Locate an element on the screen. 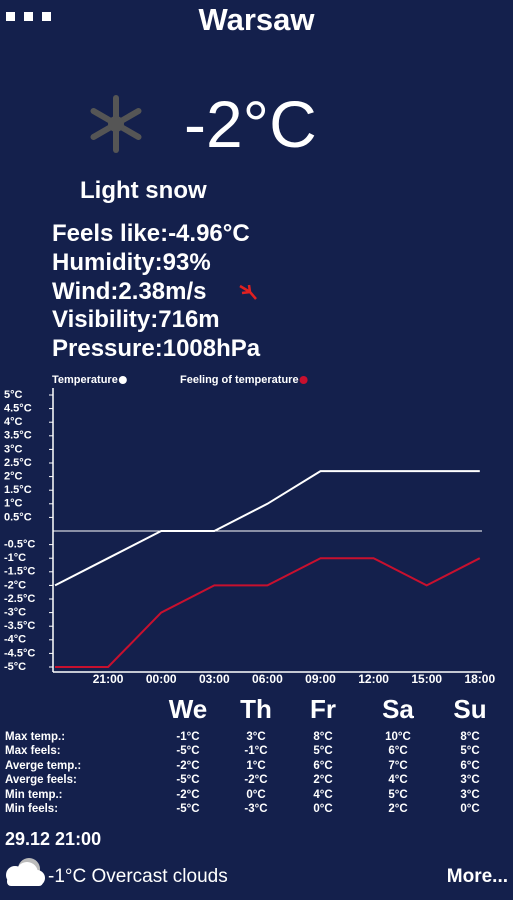  detail-line: Humidity:93% is located at coordinates (131, 262).